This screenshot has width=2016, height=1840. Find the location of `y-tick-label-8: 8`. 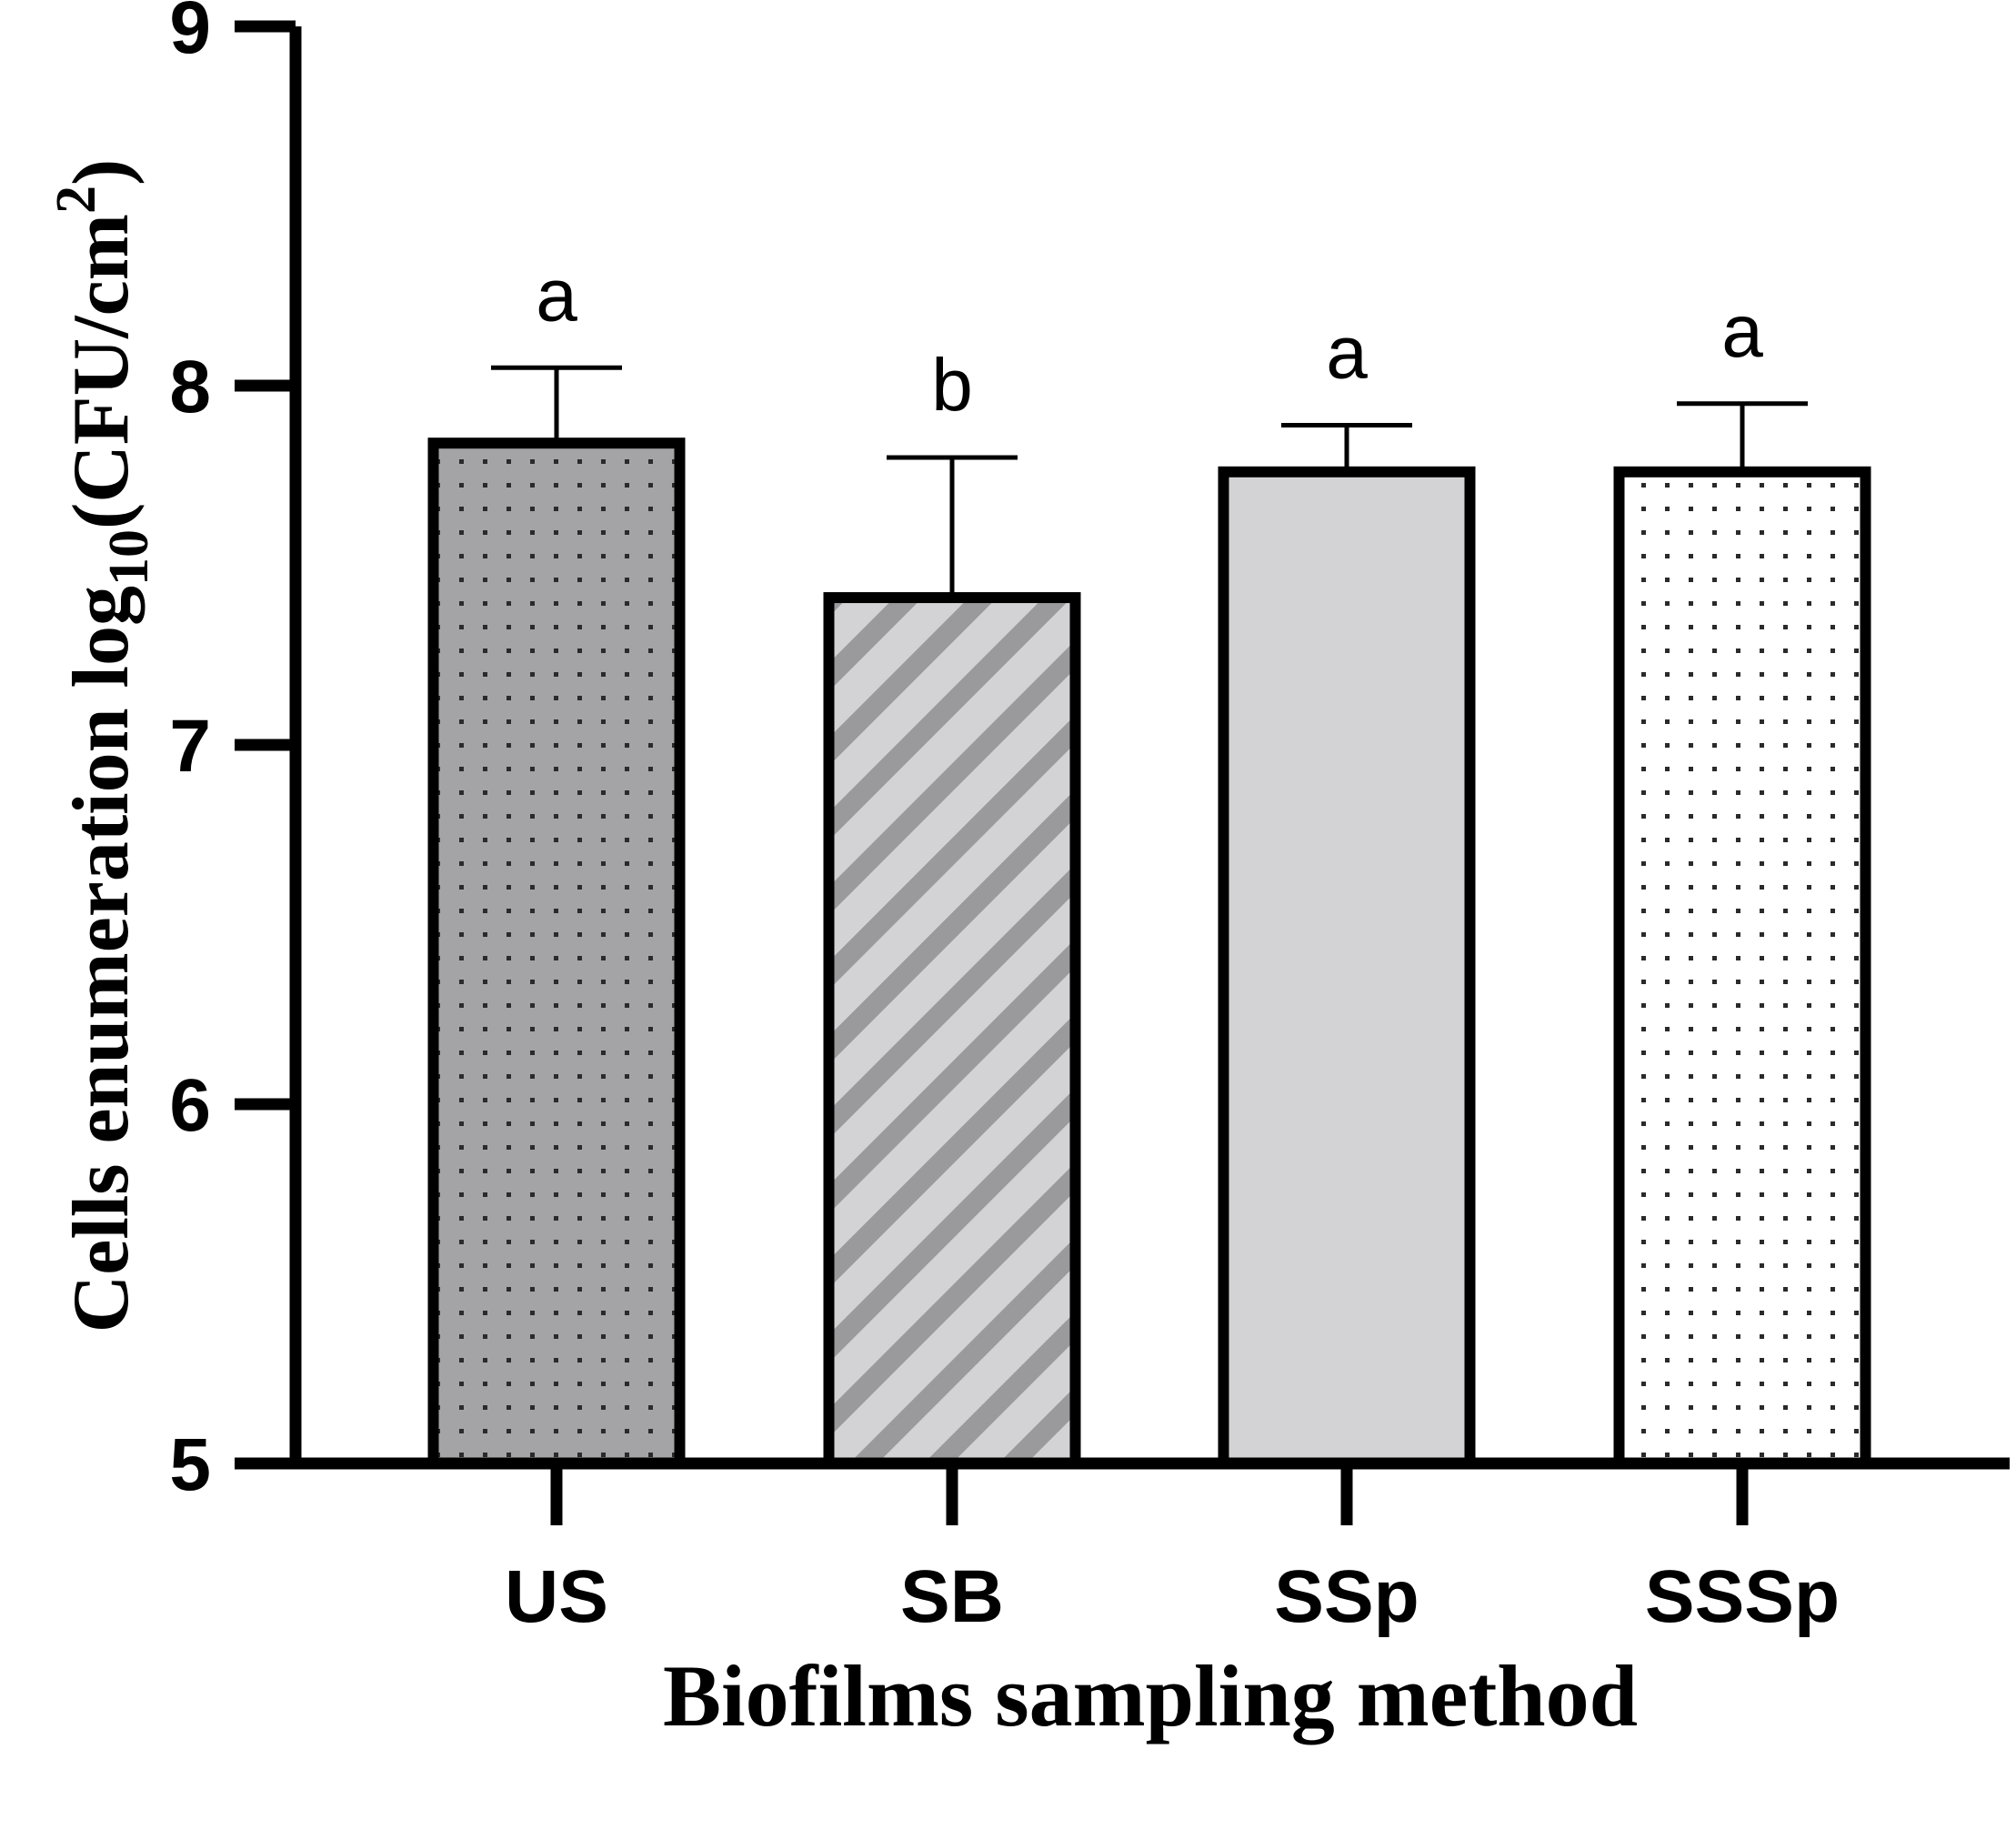

y-tick-label-8: 8 is located at coordinates (190, 387).